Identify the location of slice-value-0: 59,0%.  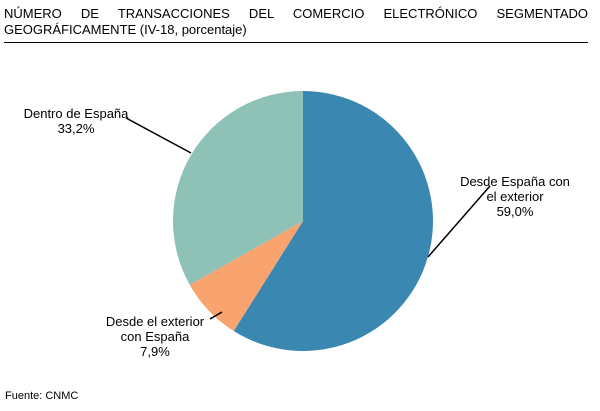
(515, 211).